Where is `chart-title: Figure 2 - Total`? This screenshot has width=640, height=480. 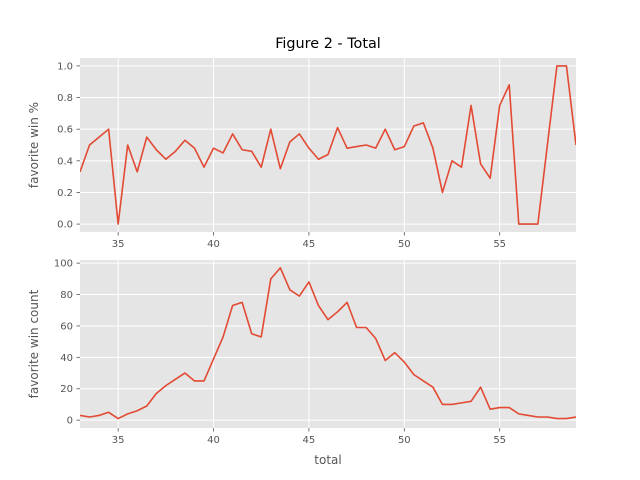 chart-title: Figure 2 - Total is located at coordinates (328, 44).